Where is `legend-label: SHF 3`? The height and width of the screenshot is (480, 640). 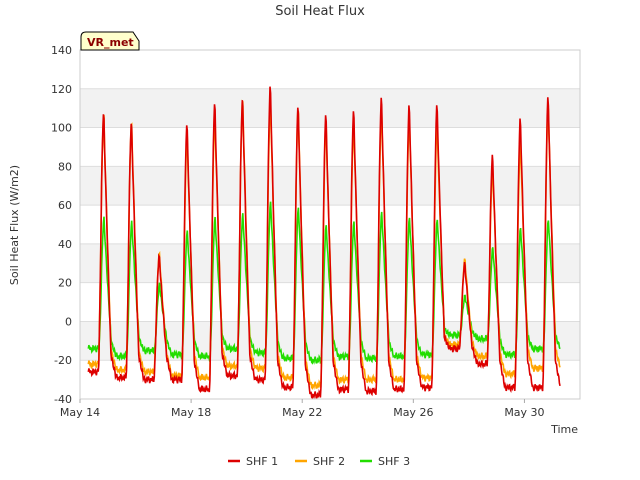 legend-label: SHF 3 is located at coordinates (394, 461).